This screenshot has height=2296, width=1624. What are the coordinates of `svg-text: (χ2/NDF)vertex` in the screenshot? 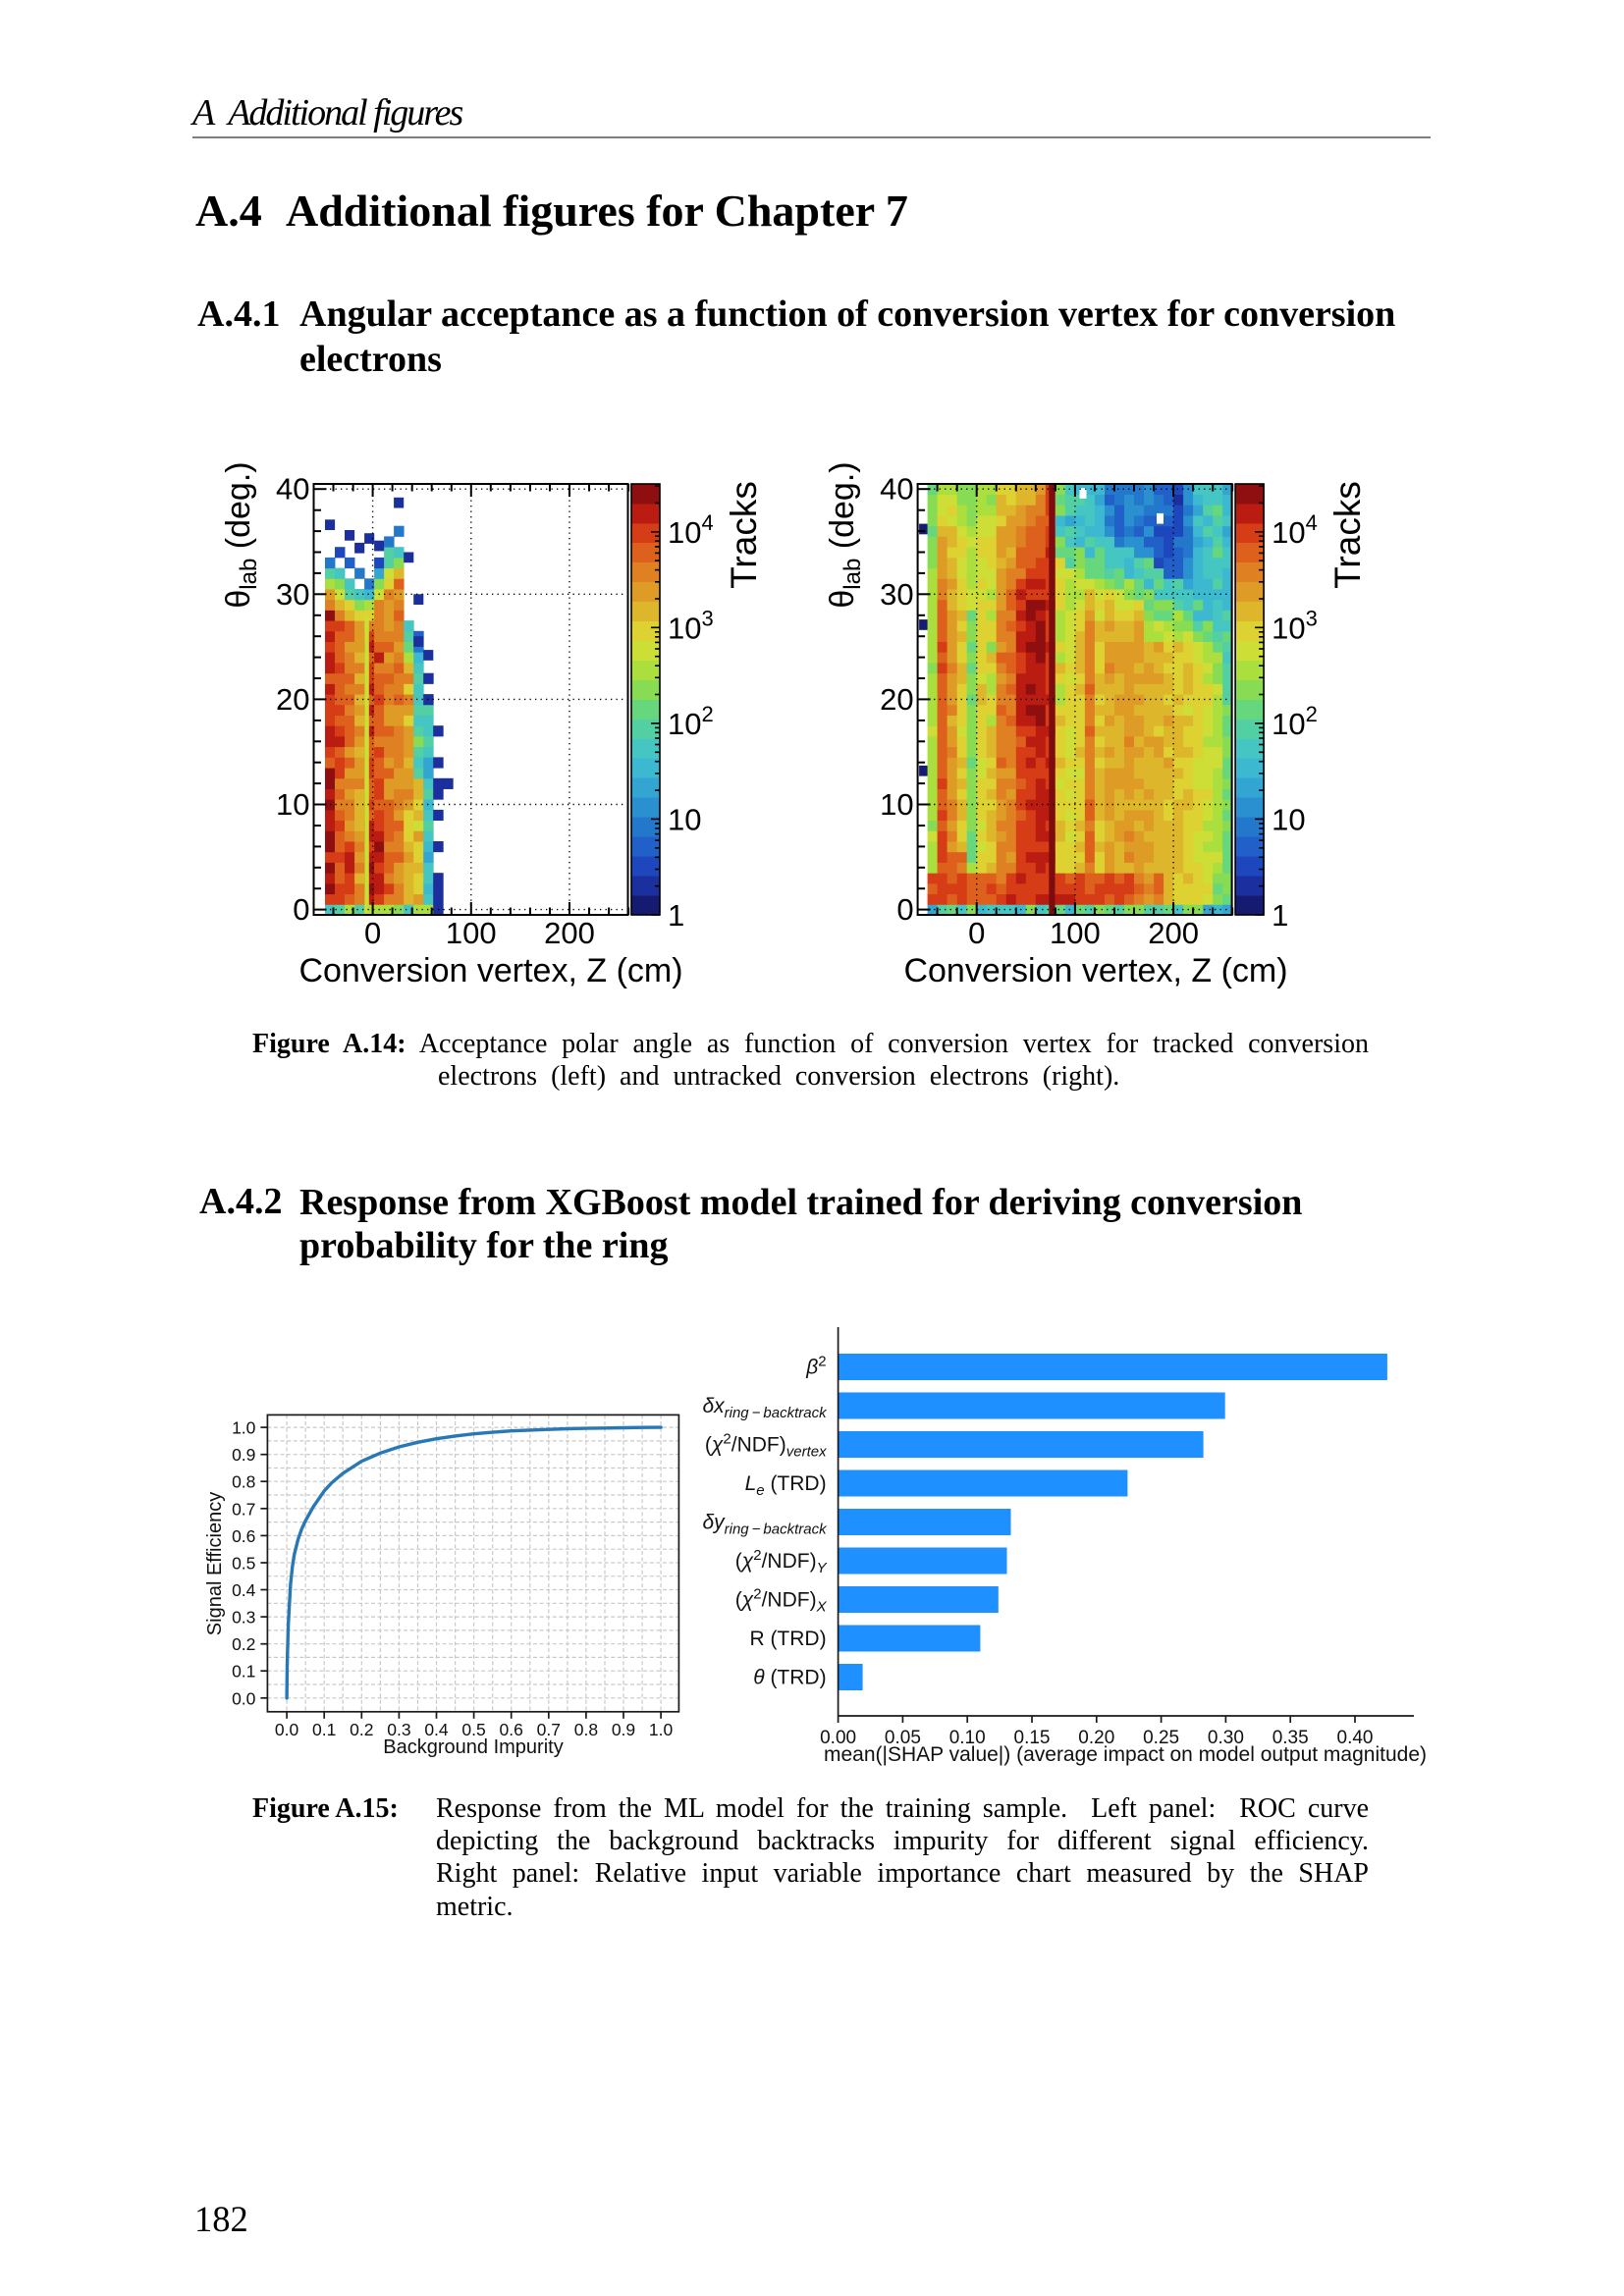 It's located at (766, 1446).